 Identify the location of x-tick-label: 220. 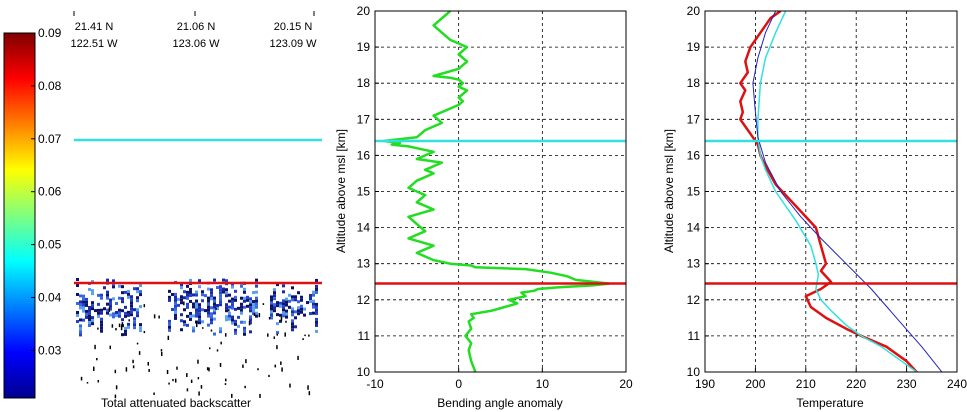
(856, 384).